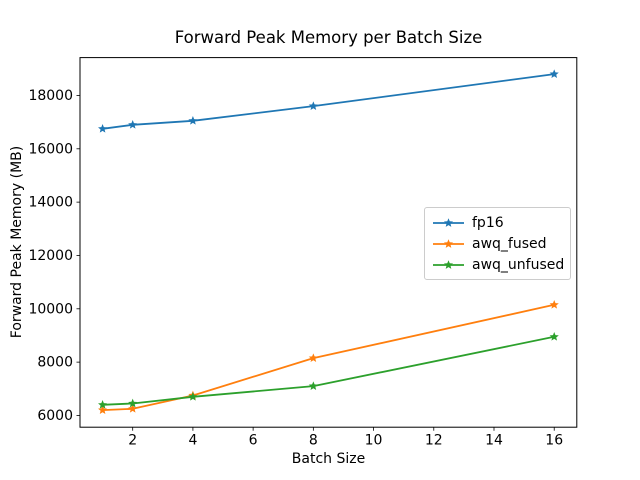 The image size is (640, 480). I want to click on legend-item-awq_unfused: awq_unfused, so click(498, 264).